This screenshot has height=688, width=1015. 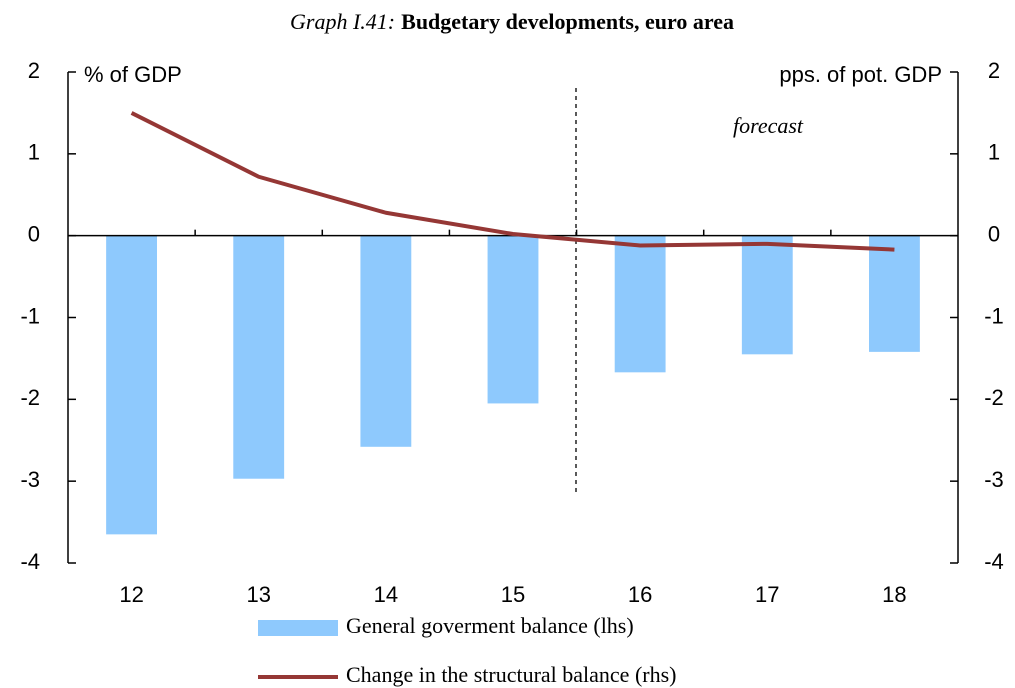 What do you see at coordinates (34, 70) in the screenshot?
I see `y-tick-label: 2` at bounding box center [34, 70].